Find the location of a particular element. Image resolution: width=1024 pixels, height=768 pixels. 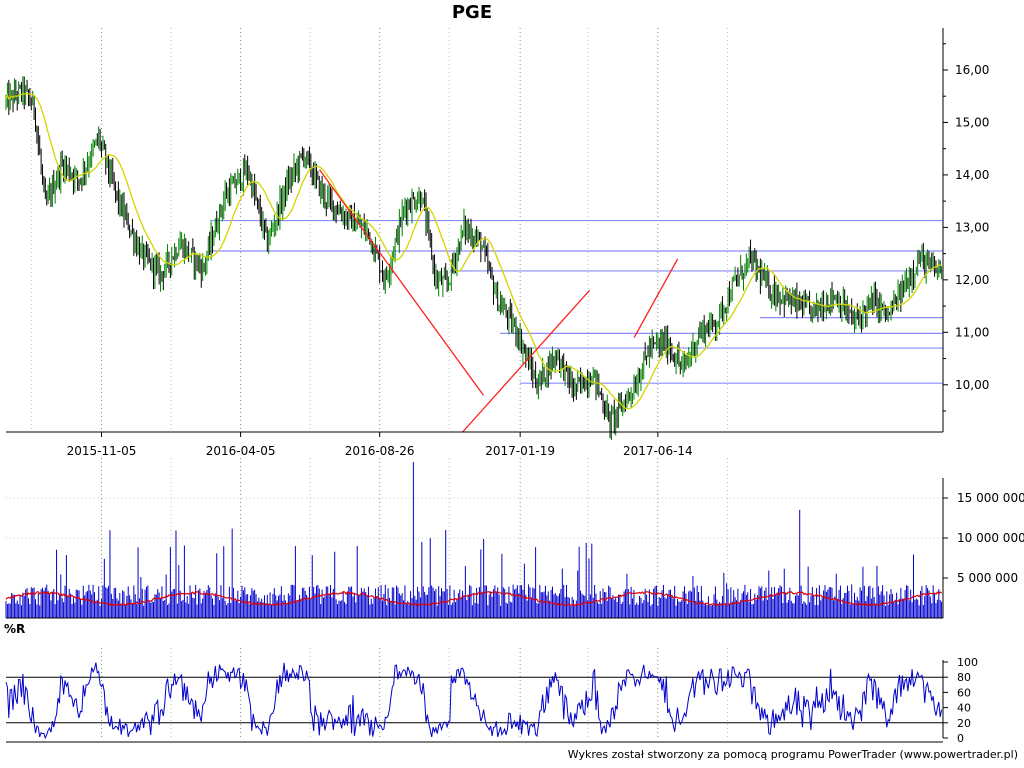

date-tick-label: 2017-01-19 is located at coordinates (520, 451).